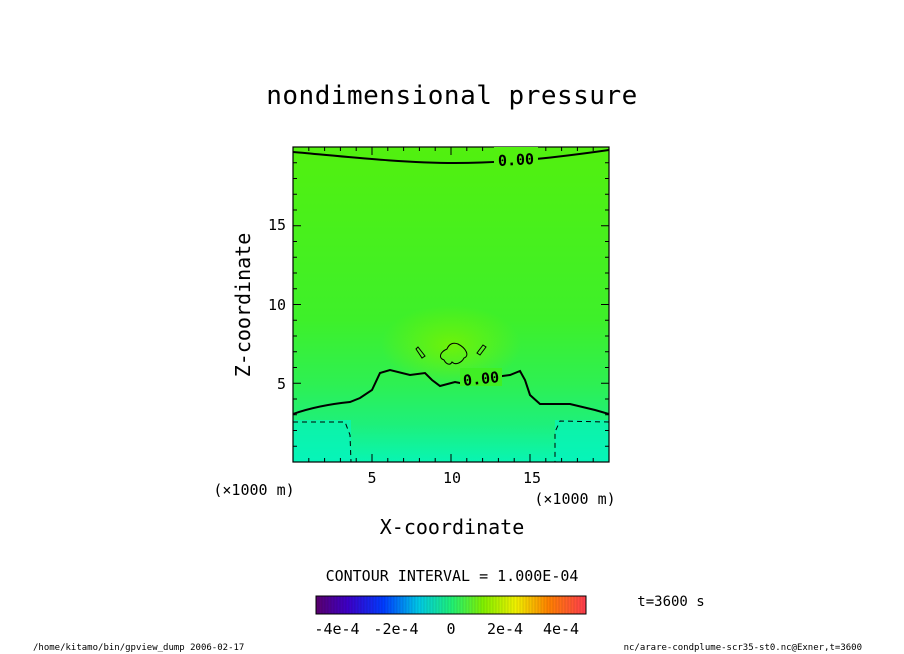 This screenshot has height=654, width=904. What do you see at coordinates (561, 629) in the screenshot?
I see `colorbar-tick-label: 4e-4` at bounding box center [561, 629].